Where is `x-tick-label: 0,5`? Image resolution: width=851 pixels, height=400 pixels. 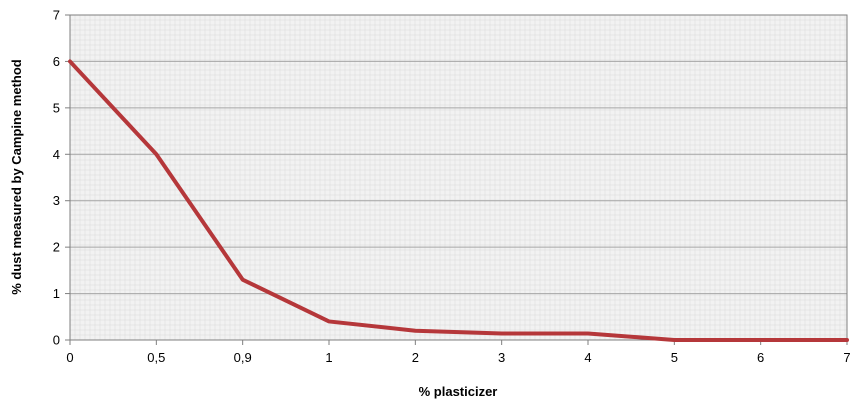
x-tick-label: 0,5 is located at coordinates (156, 357).